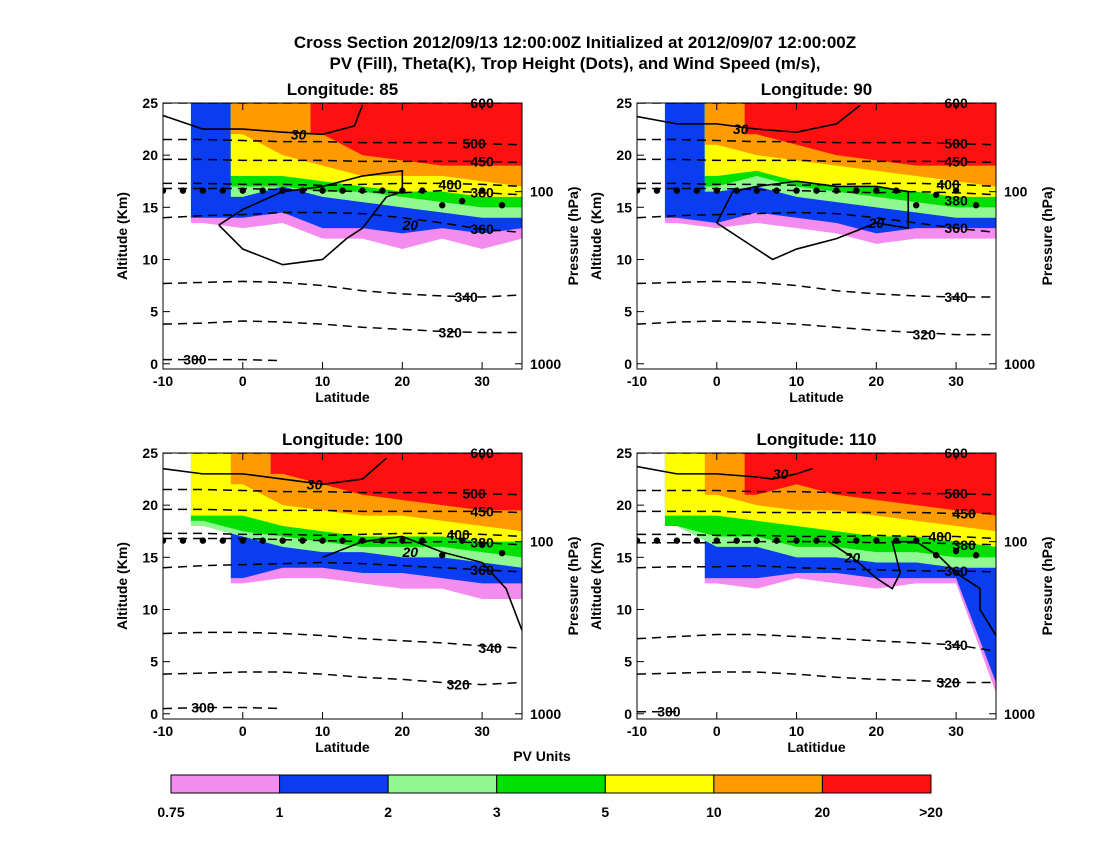  Describe the element at coordinates (225, 784) in the screenshot. I see `colorbar-swatch-0.75` at that location.